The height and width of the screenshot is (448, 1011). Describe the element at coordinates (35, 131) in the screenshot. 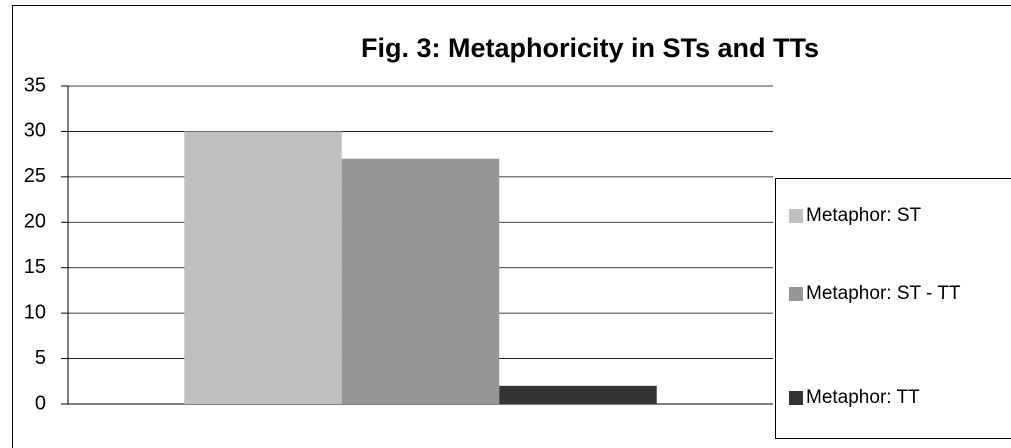

I see `y-tick-label: 30` at that location.